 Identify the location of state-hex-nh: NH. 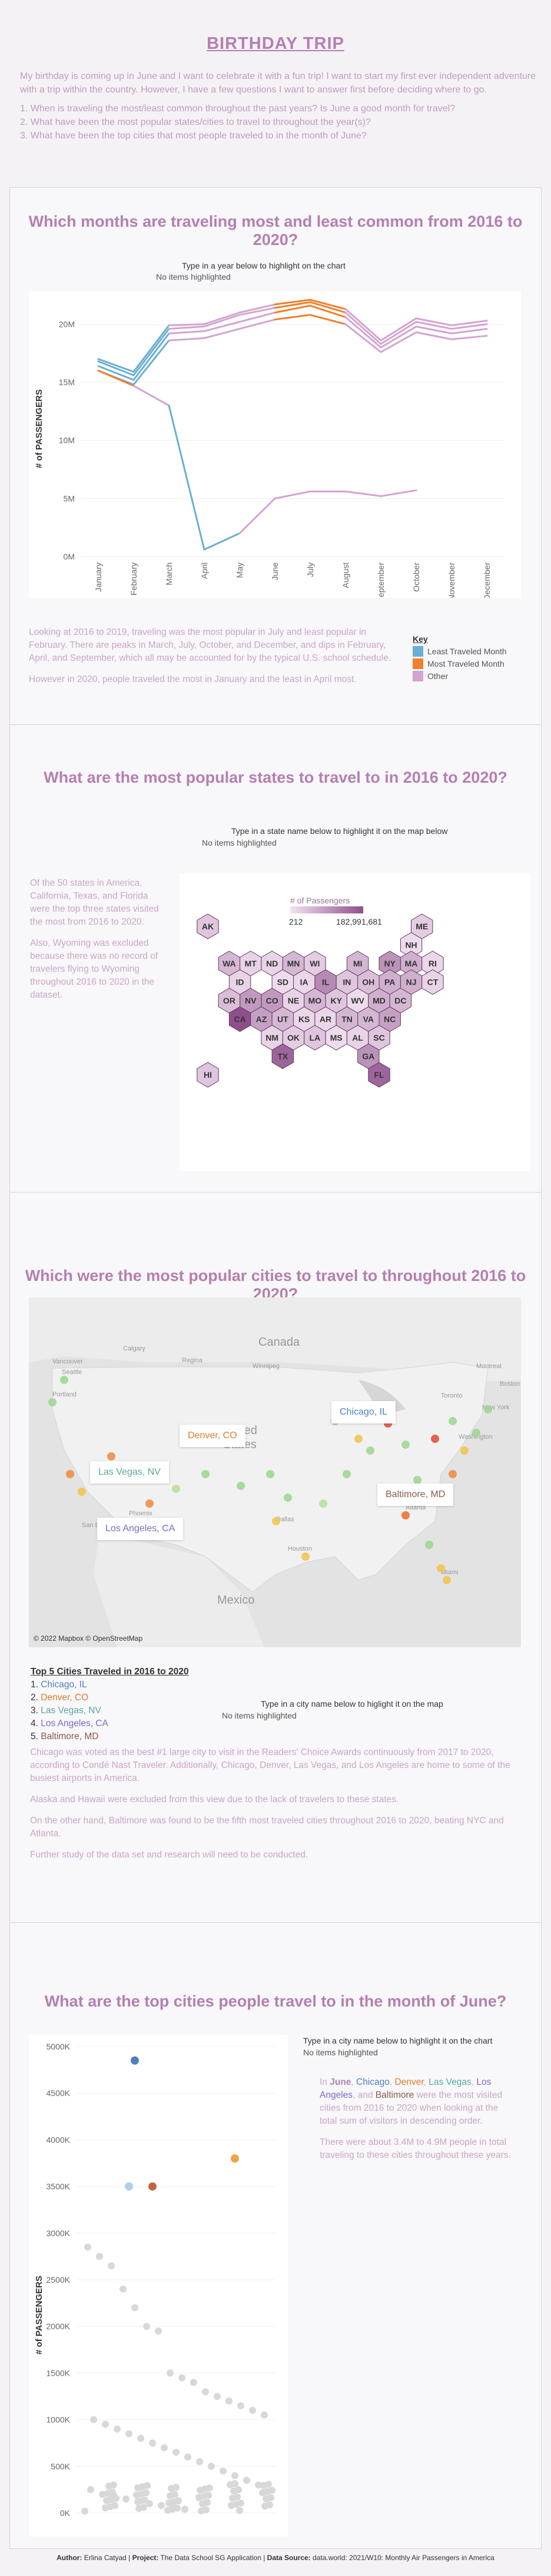
(411, 945).